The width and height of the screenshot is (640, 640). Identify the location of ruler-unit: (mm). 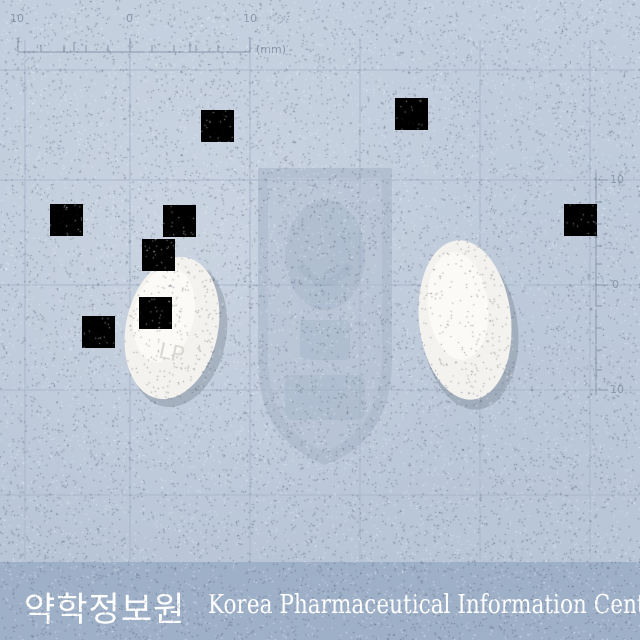
(271, 49).